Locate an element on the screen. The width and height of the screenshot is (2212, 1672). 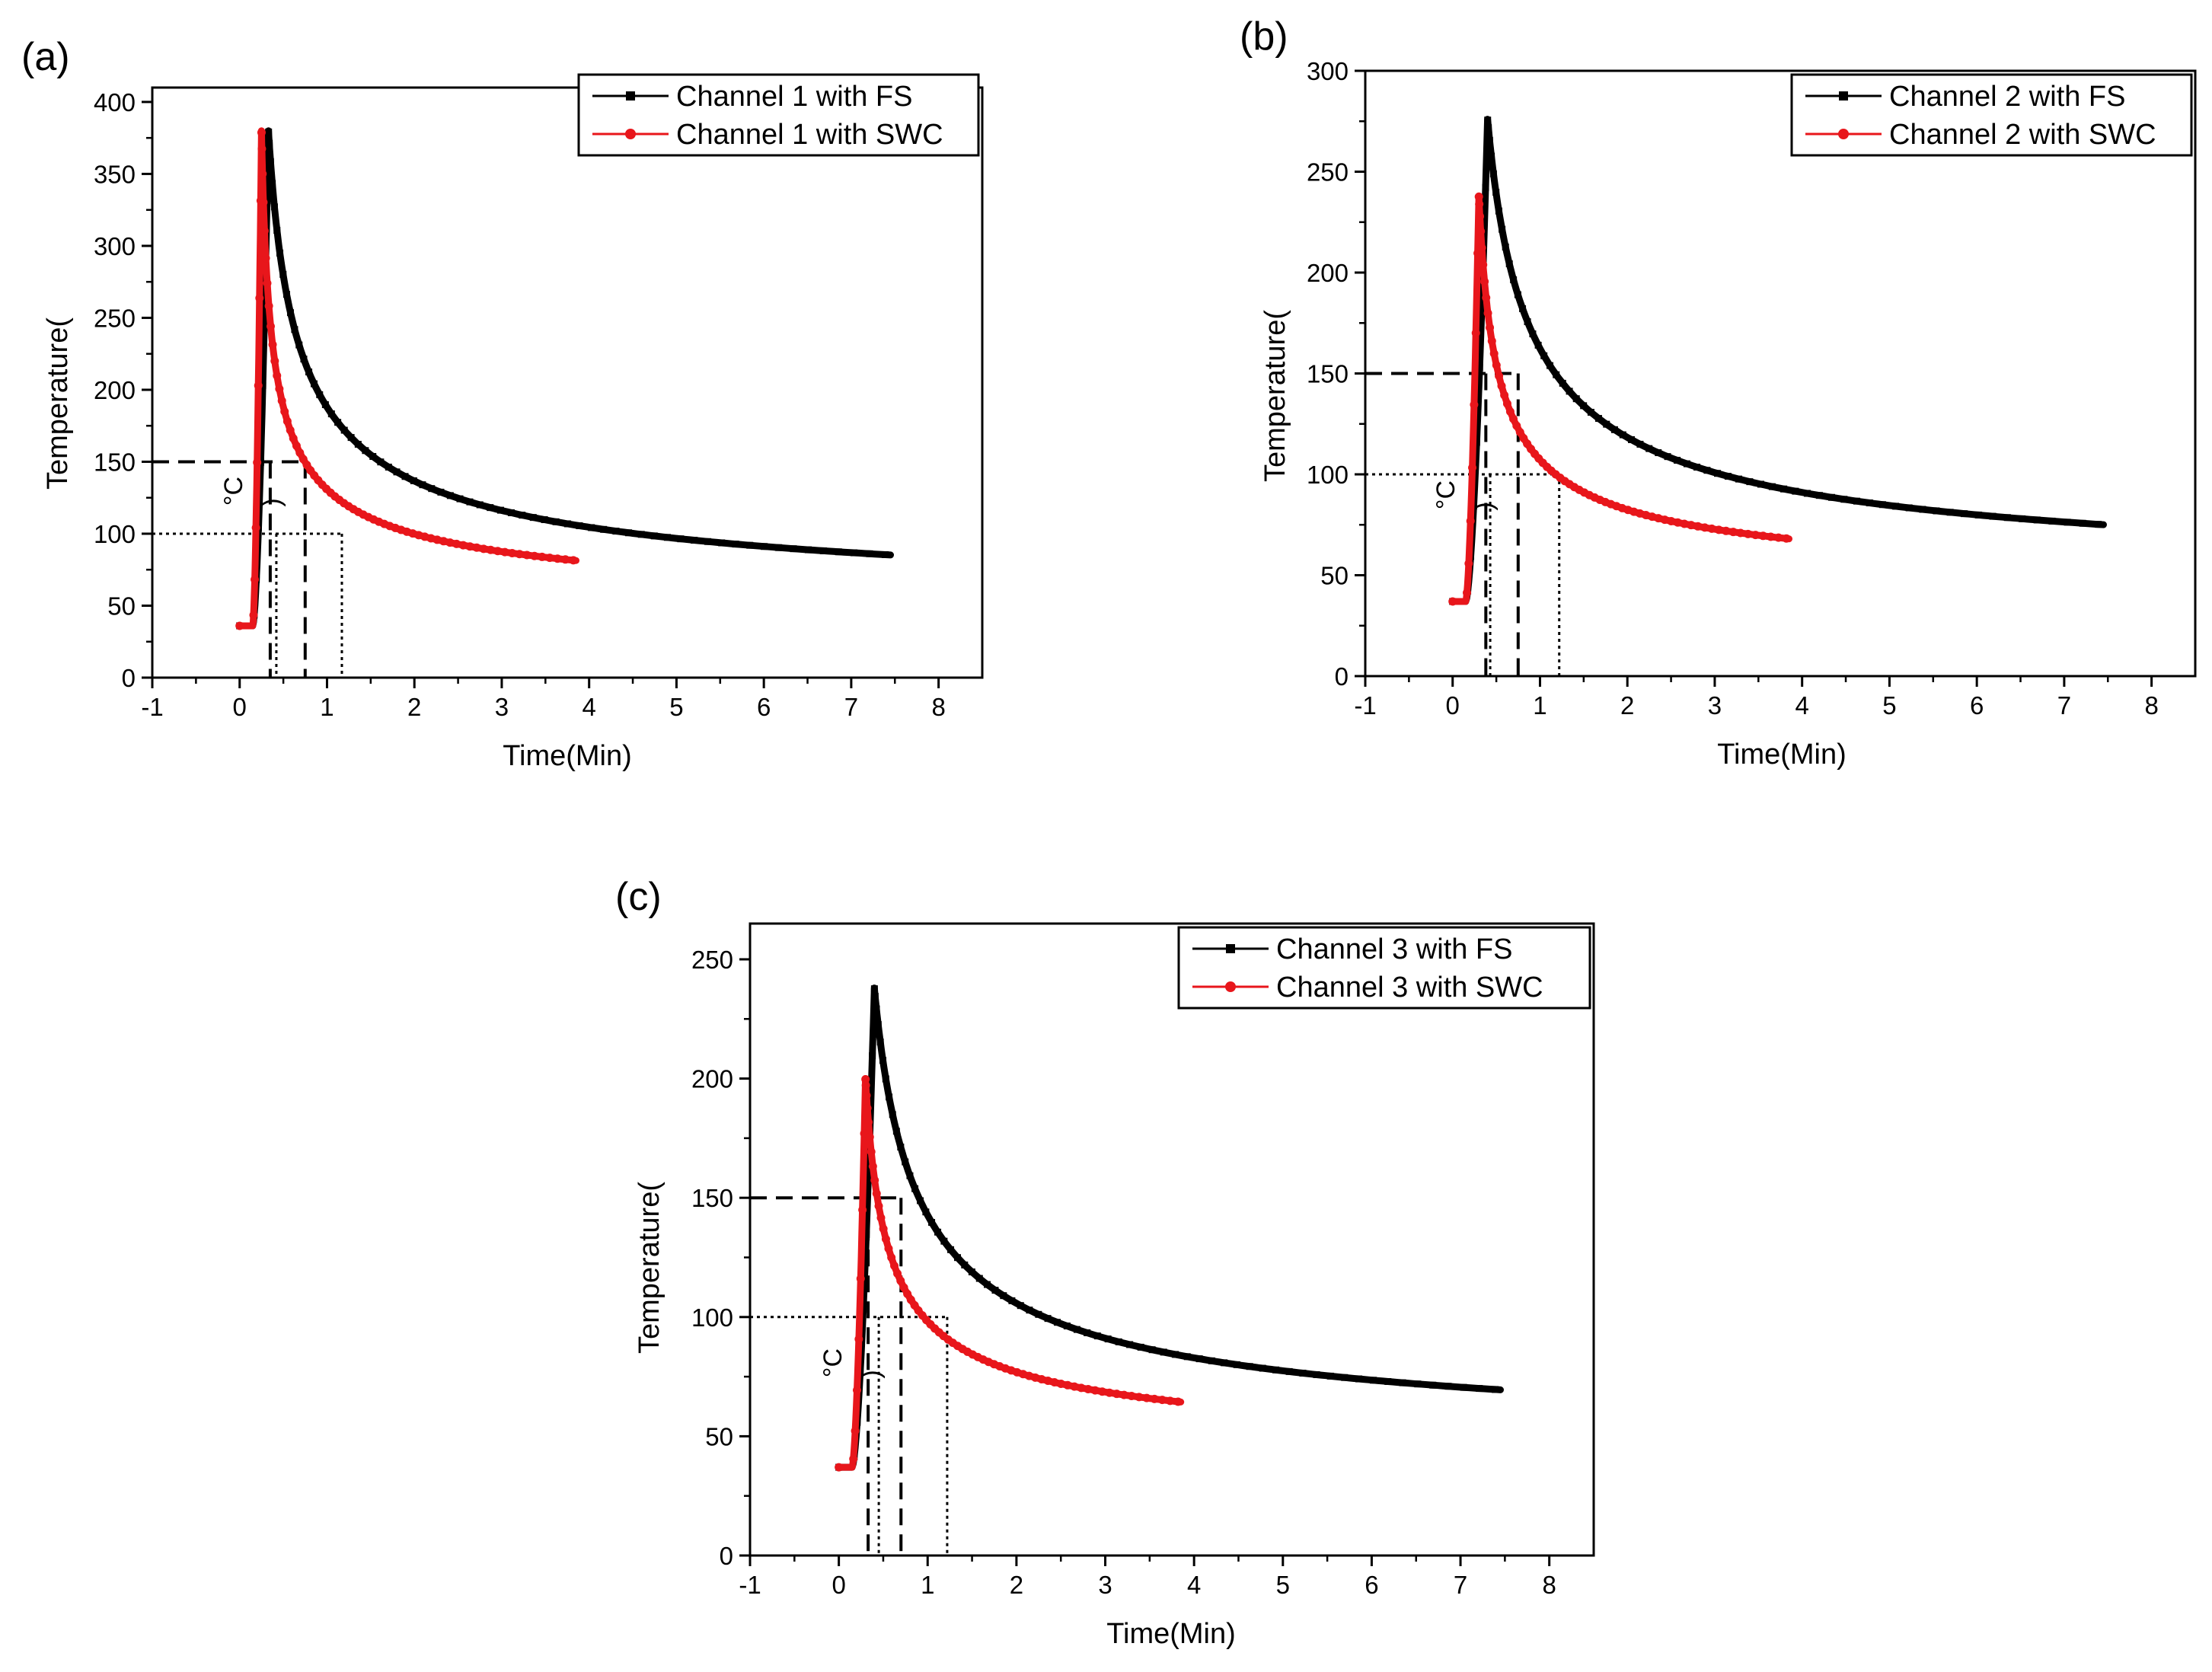
y-tick-label: 250 is located at coordinates (1328, 172).